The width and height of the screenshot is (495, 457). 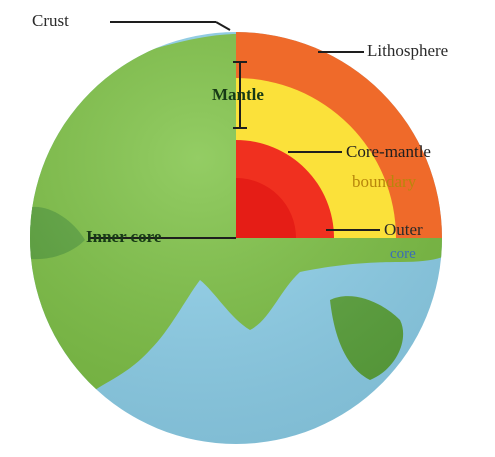 What do you see at coordinates (384, 181) in the screenshot?
I see `core-mantle-label-line2: boundary` at bounding box center [384, 181].